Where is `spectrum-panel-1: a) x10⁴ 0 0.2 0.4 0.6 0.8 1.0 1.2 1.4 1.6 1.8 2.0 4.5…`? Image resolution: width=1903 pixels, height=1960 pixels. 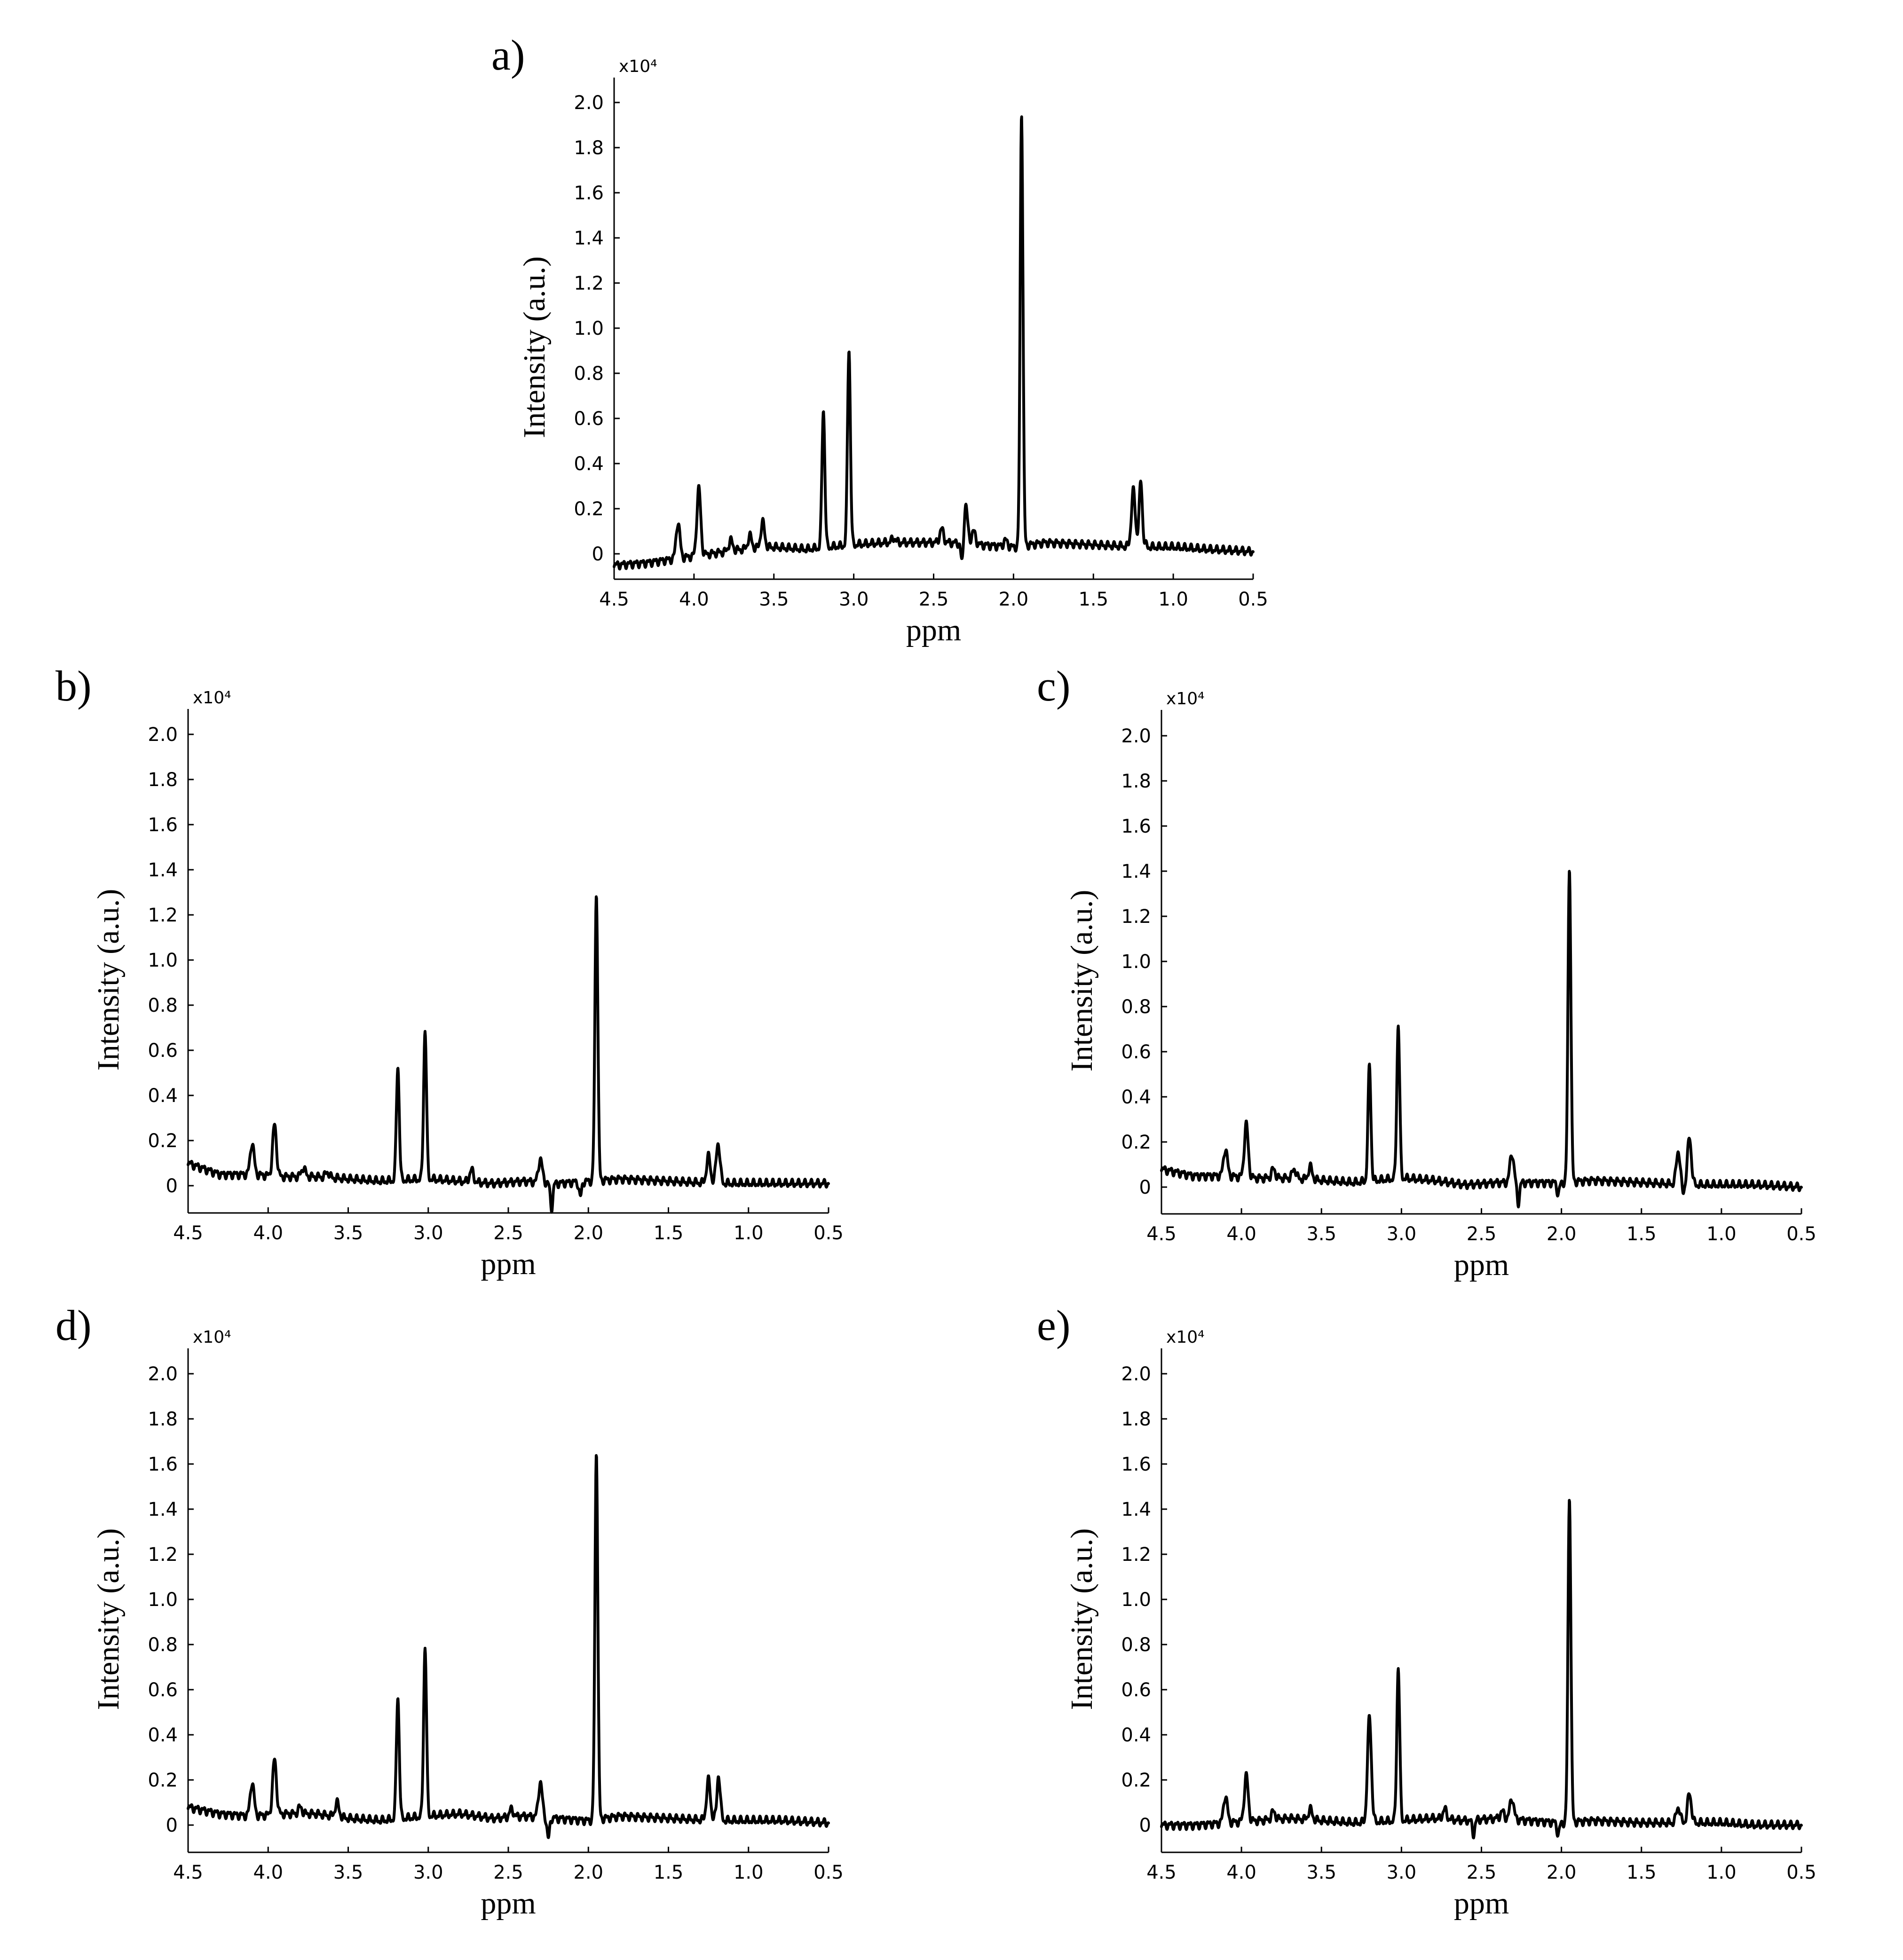 spectrum-panel-1: a) x10⁴ 0 0.2 0.4 0.6 0.8 1.0 1.2 1.4 1.6 1.8 2.0 4.5… is located at coordinates (879, 339).